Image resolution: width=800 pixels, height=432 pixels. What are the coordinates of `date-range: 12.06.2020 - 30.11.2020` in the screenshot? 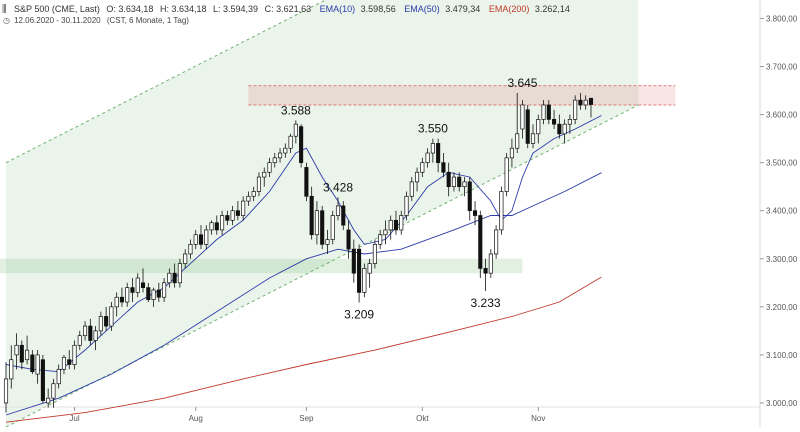 It's located at (57, 20).